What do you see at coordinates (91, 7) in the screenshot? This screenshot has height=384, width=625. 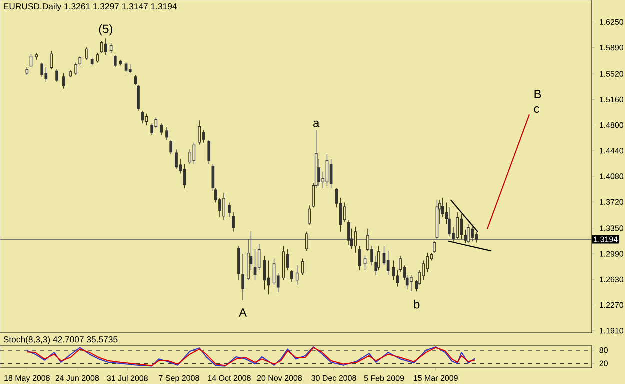 I see `chart-title: EURUSD.Daily 1.3261 1.3297 1.3147 1.3194` at bounding box center [91, 7].